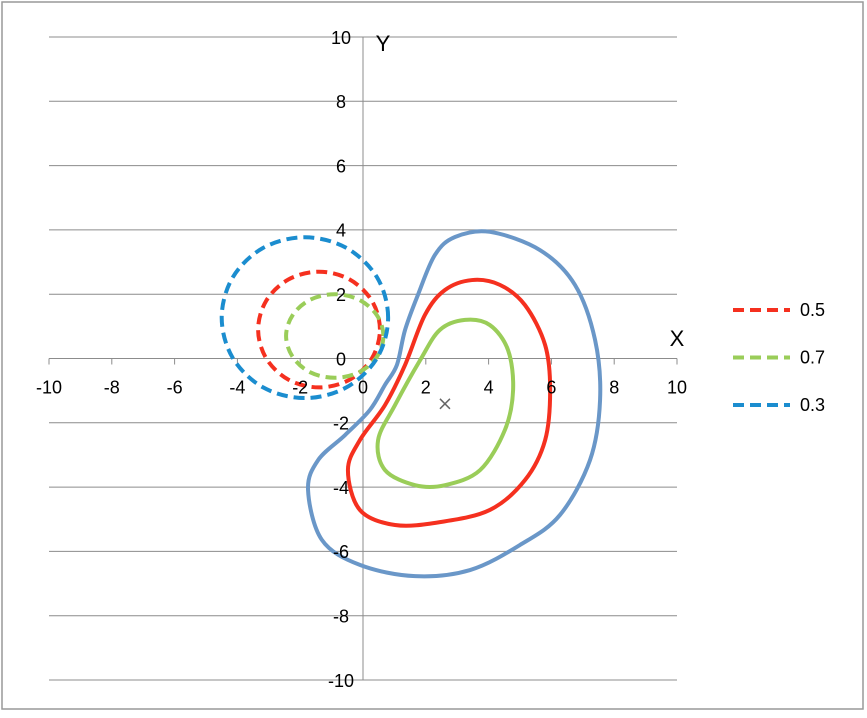 The image size is (867, 718). I want to click on y-tick-label: -6, so click(341, 552).